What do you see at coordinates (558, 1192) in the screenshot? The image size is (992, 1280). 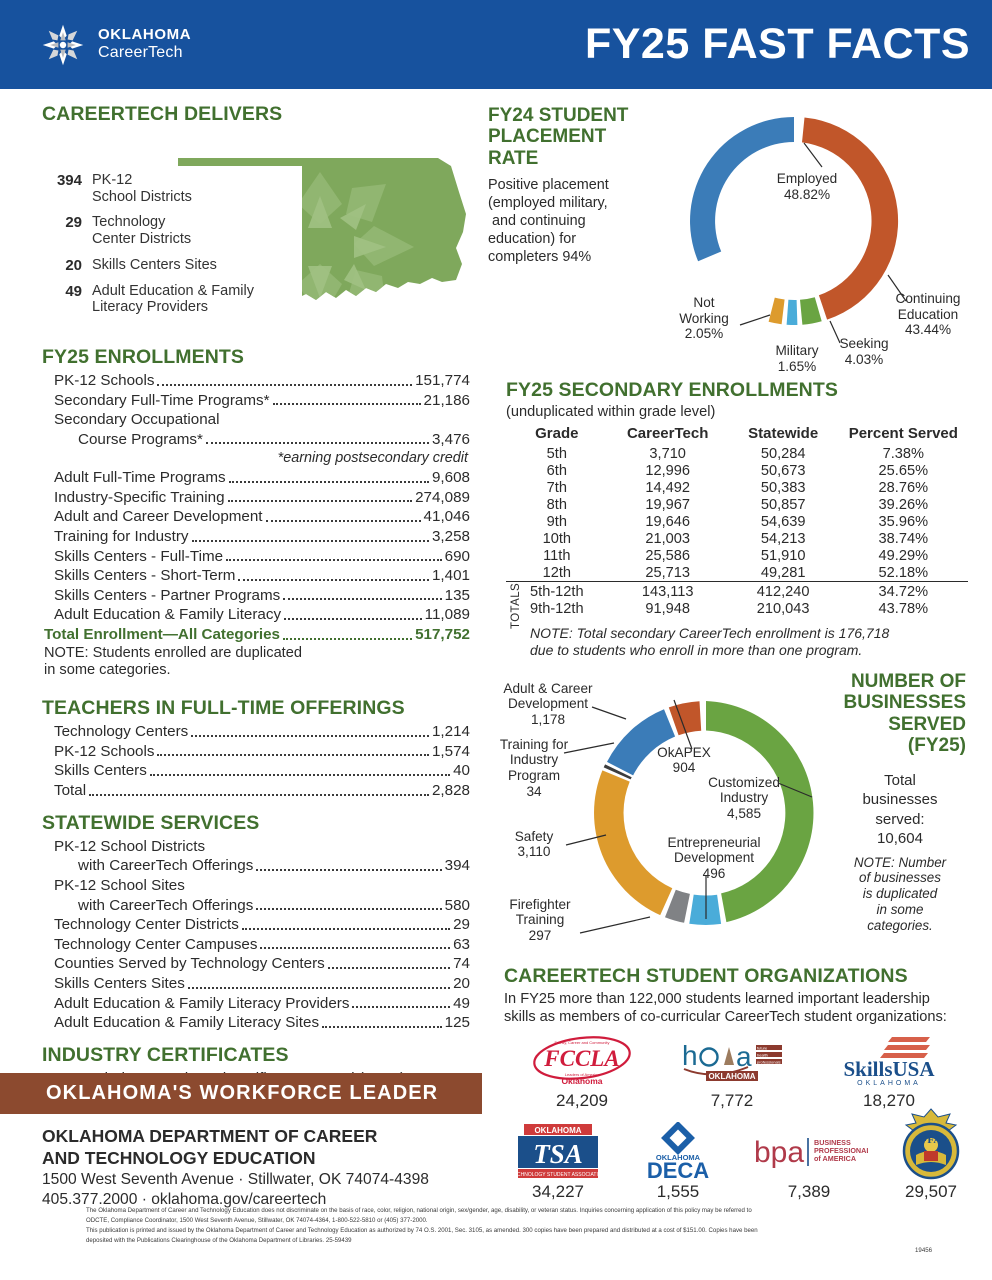 I see `org-count: 34,227` at bounding box center [558, 1192].